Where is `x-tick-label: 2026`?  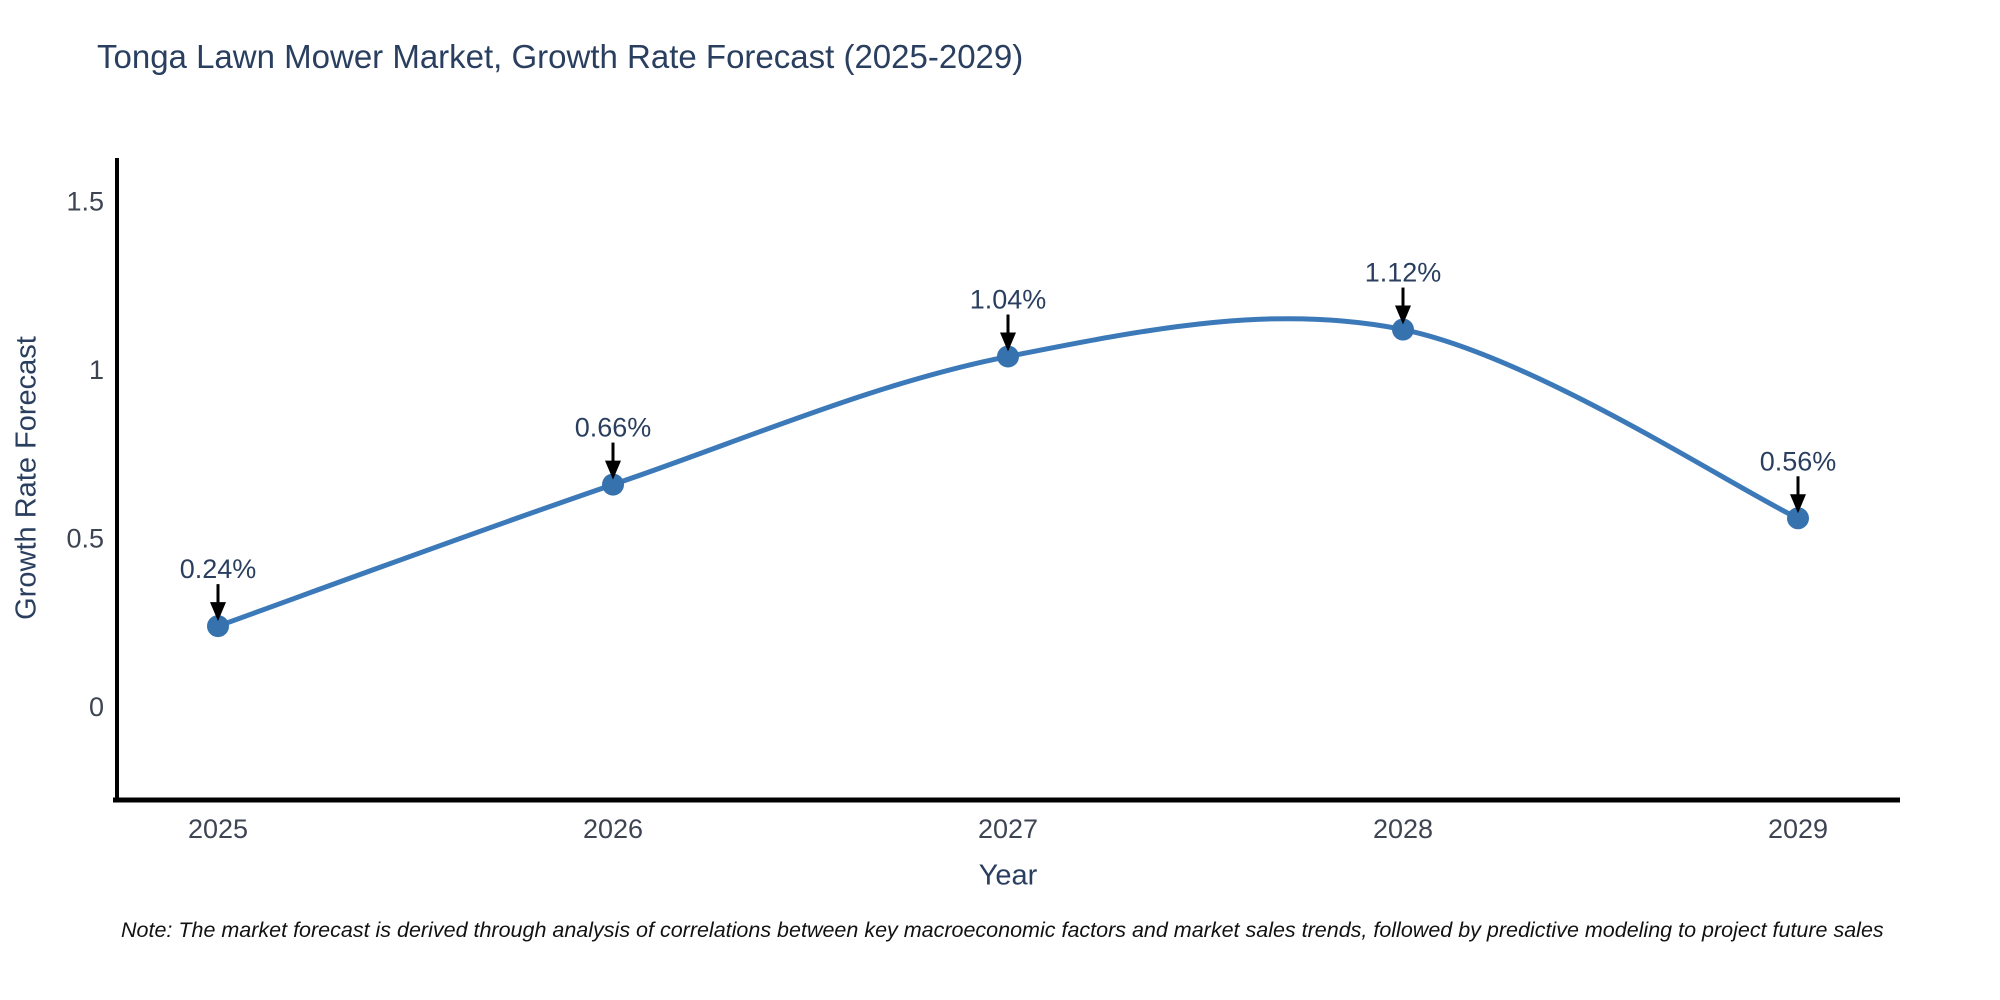
x-tick-label: 2026 is located at coordinates (613, 829).